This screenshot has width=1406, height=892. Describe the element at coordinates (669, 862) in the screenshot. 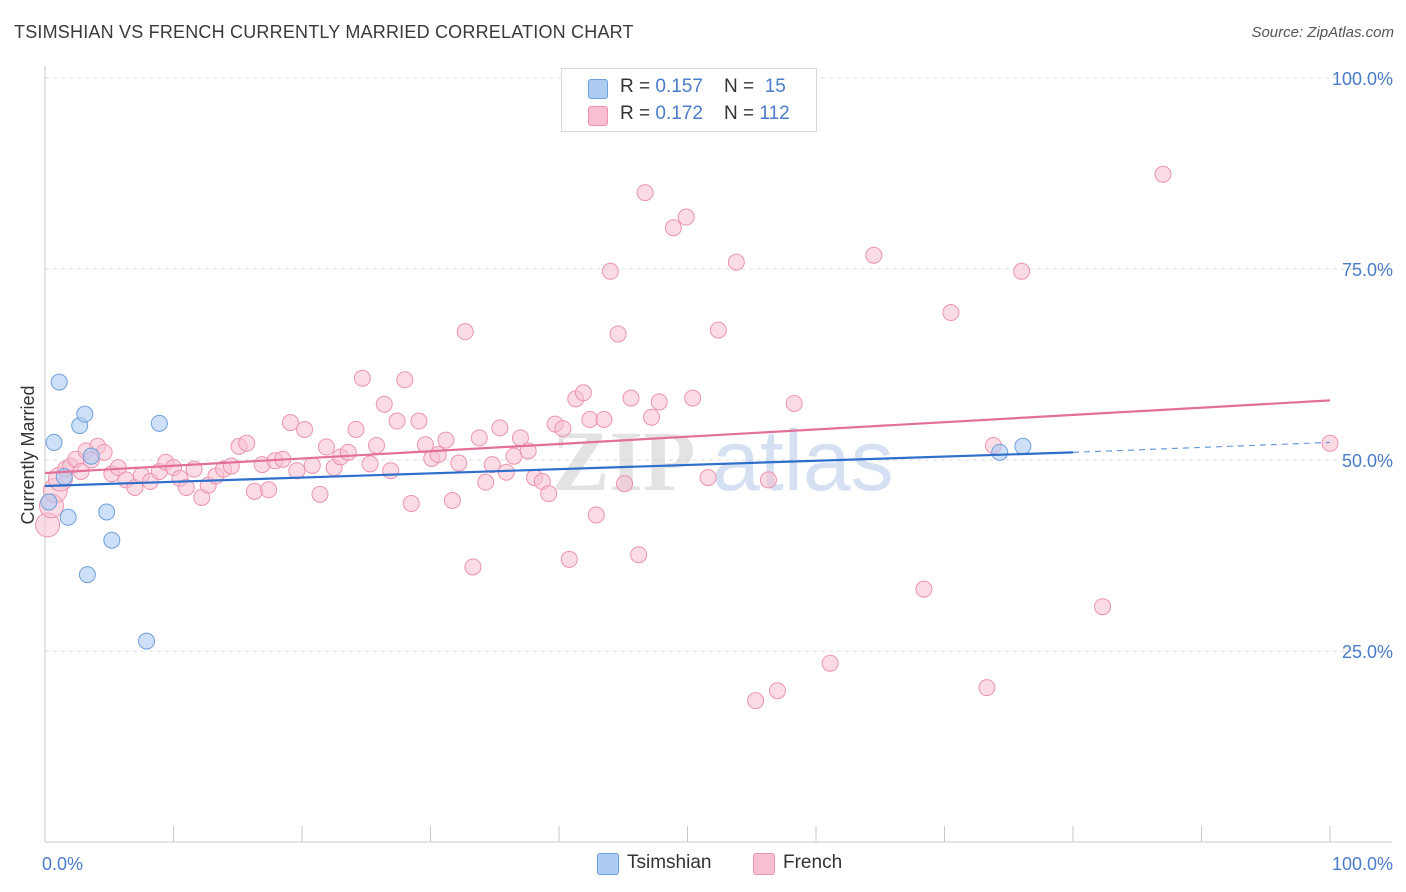

I see `bottom-legend-label-tsimshian: Tsimshian` at that location.